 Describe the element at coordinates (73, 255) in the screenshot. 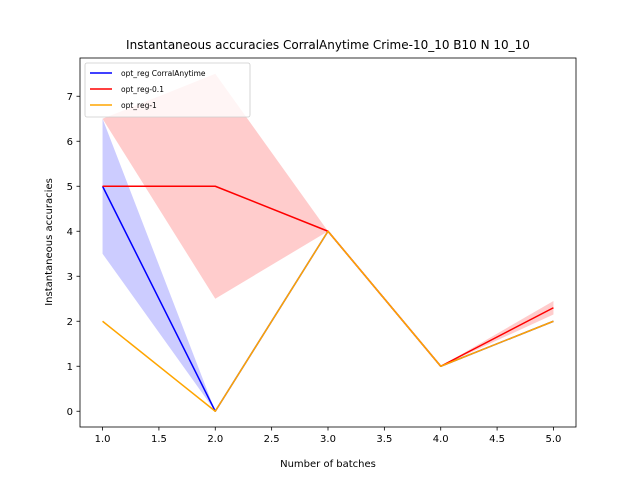

I see `y-axis-ticks: 0 1 2 3 4 5 6 7` at that location.